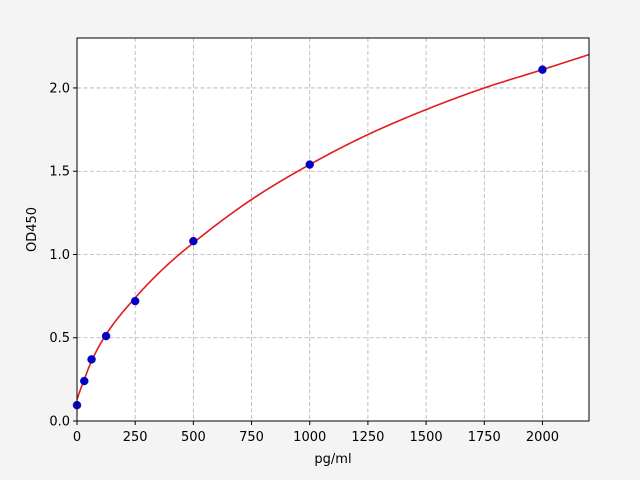 The width and height of the screenshot is (640, 480). I want to click on x-tick-label: 0, so click(77, 437).